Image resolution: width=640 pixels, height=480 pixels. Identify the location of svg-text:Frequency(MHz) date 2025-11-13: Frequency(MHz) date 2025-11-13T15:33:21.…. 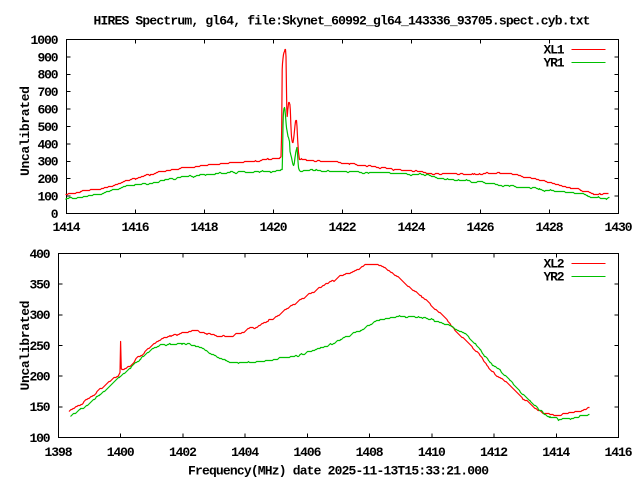
(338, 470).